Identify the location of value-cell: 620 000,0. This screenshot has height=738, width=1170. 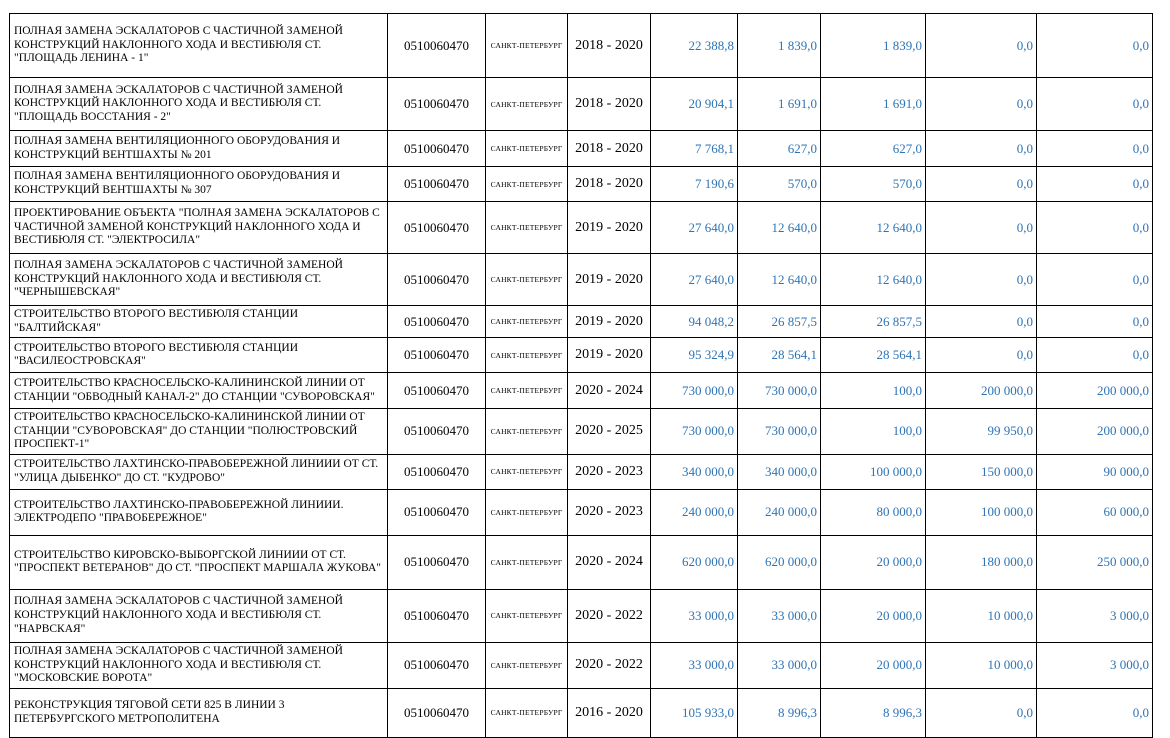
(694, 562).